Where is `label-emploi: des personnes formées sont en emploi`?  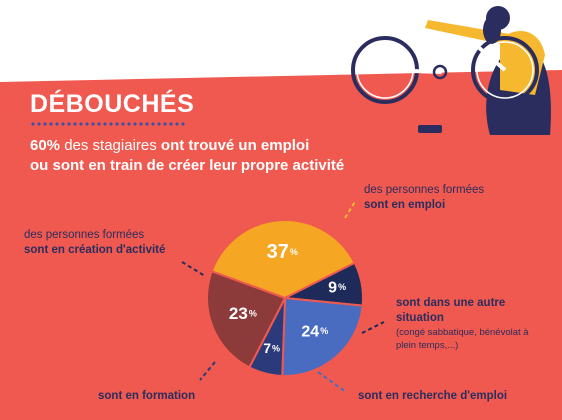 label-emploi: des personnes formées sont en emploi is located at coordinates (459, 198).